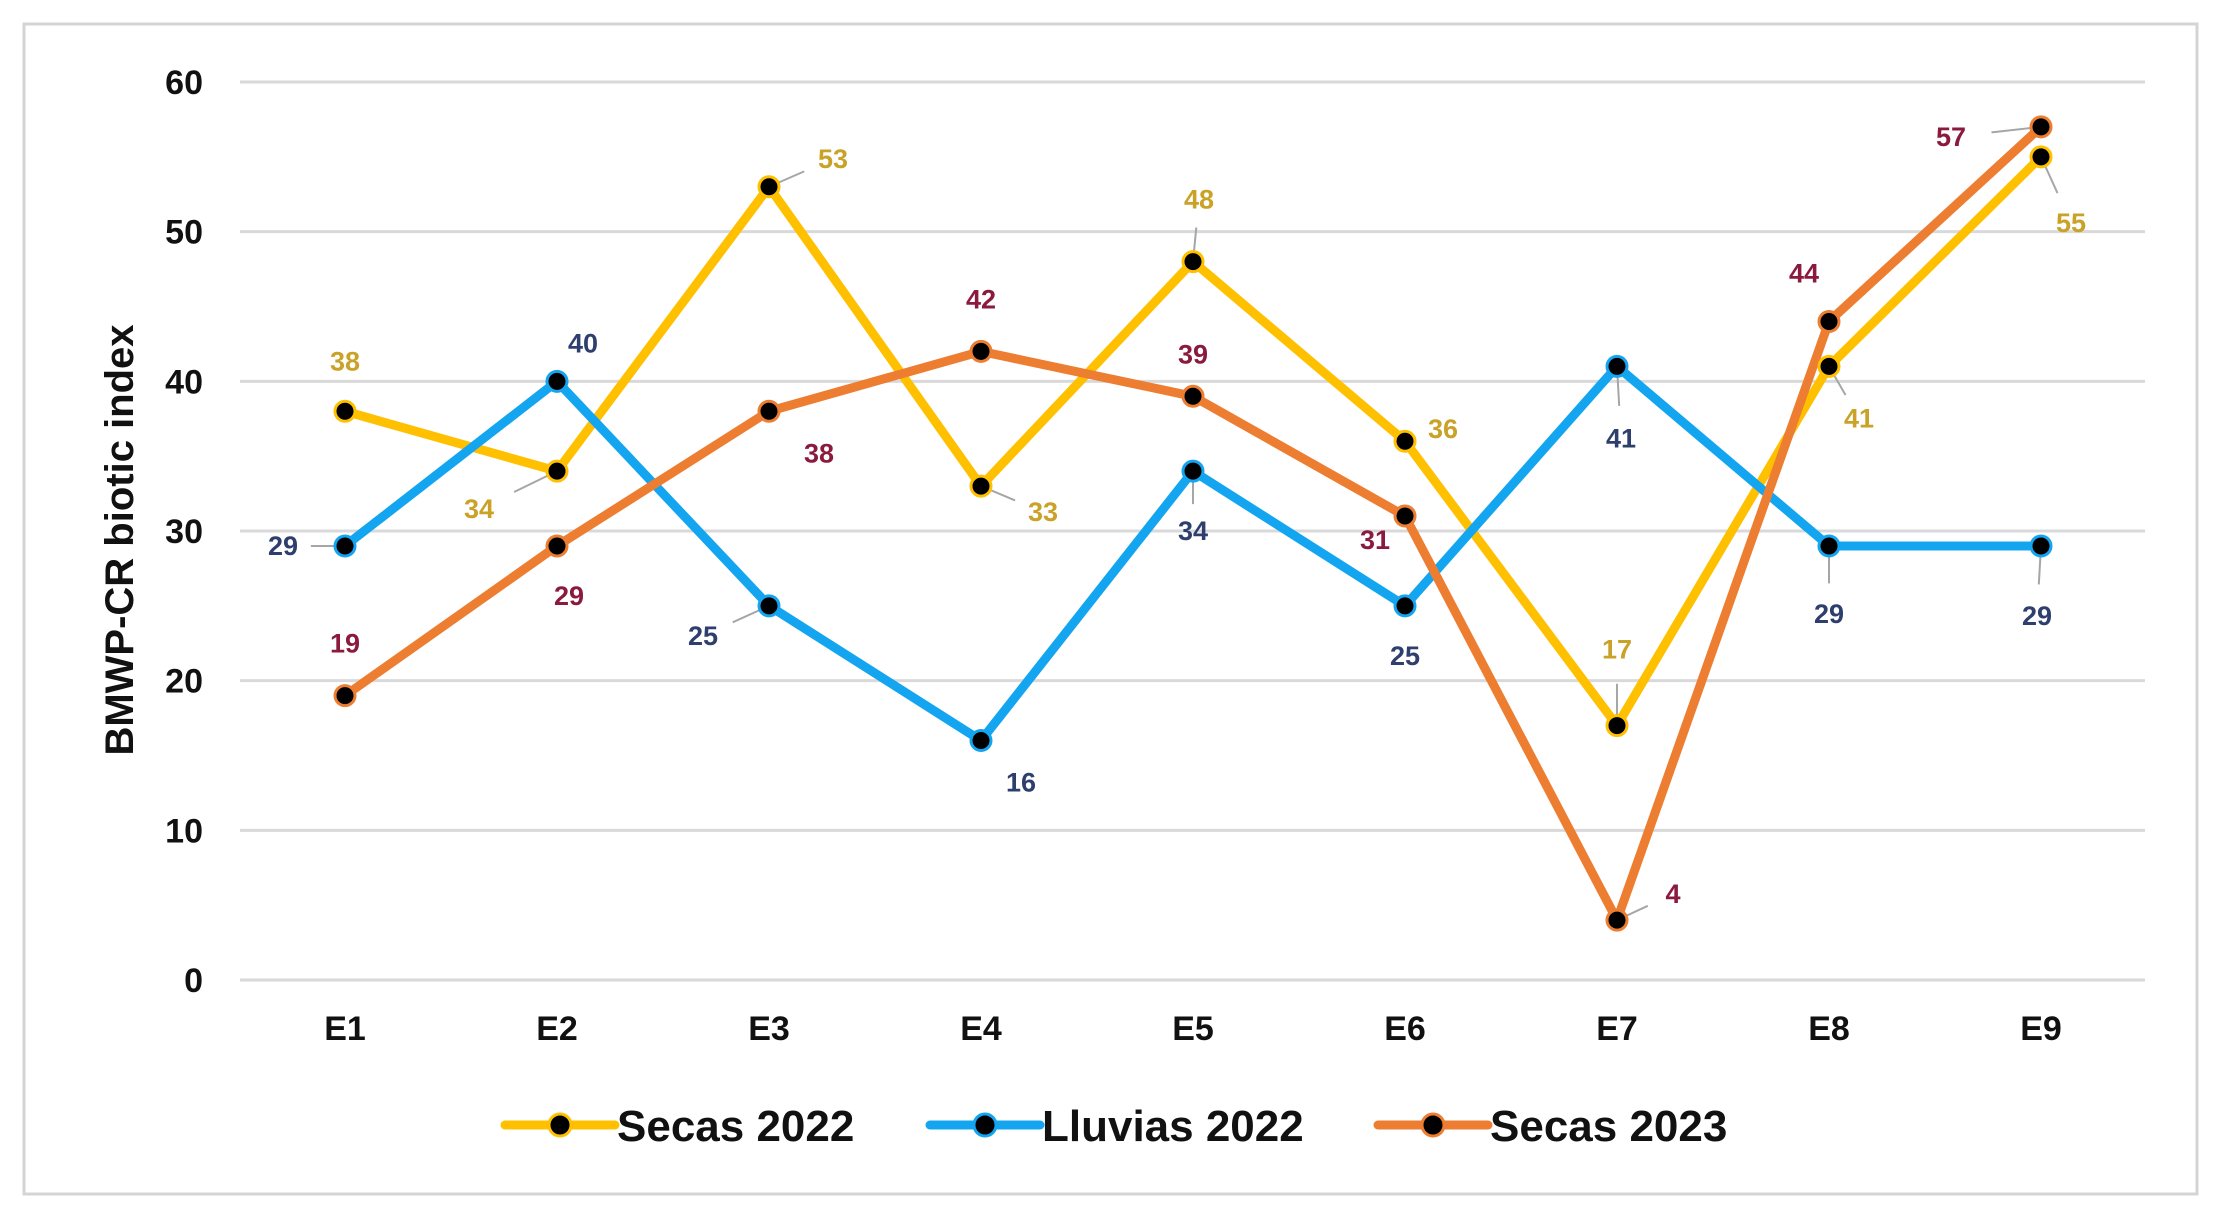  What do you see at coordinates (1829, 1029) in the screenshot?
I see `x-tick-label: E8` at bounding box center [1829, 1029].